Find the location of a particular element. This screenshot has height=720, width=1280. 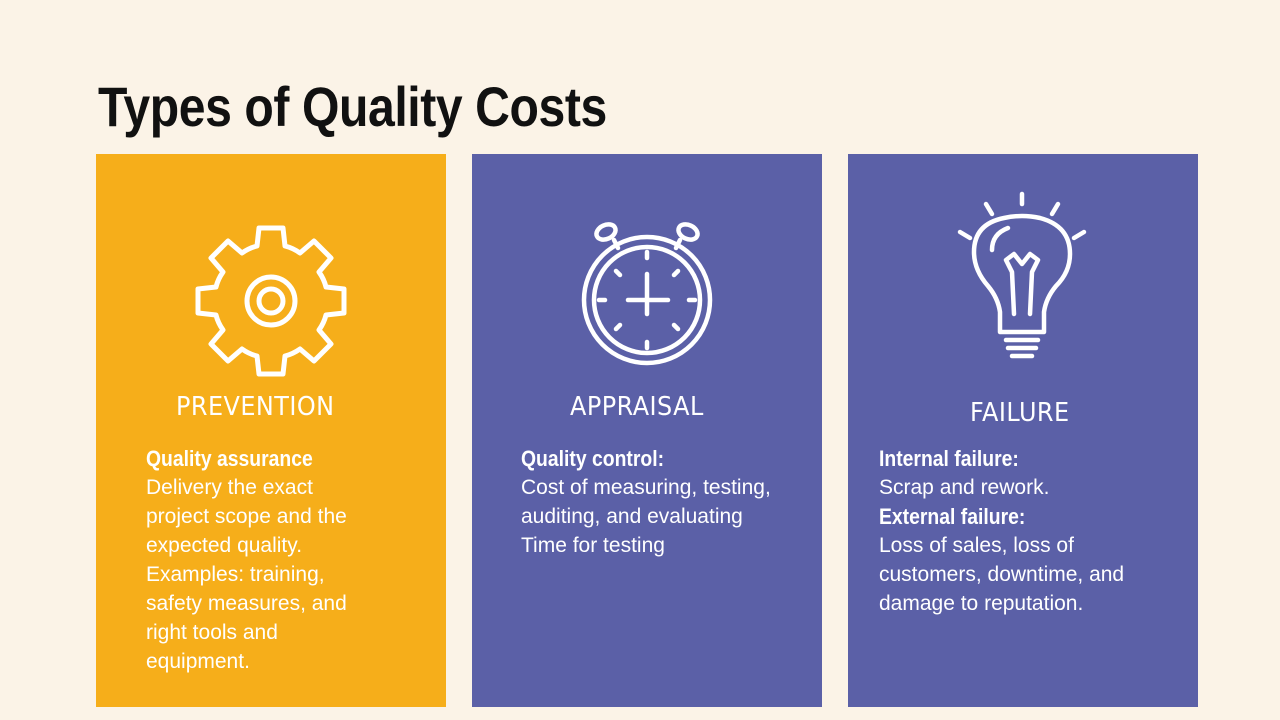

prevention-heading: Quality assurance is located at coordinates (229, 458).